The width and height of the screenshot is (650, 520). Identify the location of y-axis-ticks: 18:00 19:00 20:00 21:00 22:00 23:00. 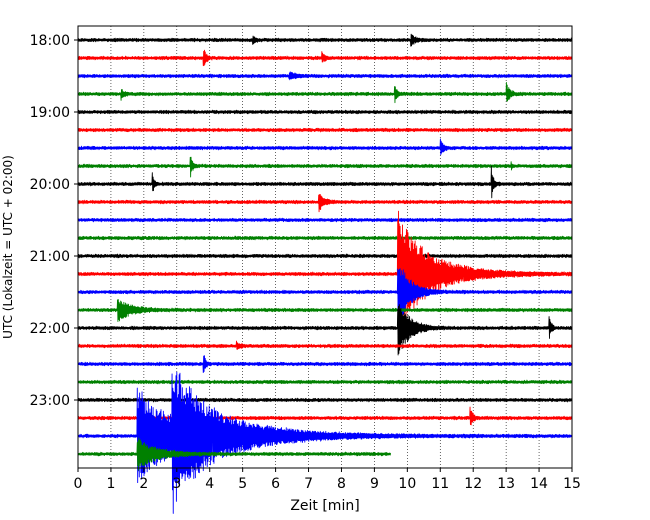
(54, 221).